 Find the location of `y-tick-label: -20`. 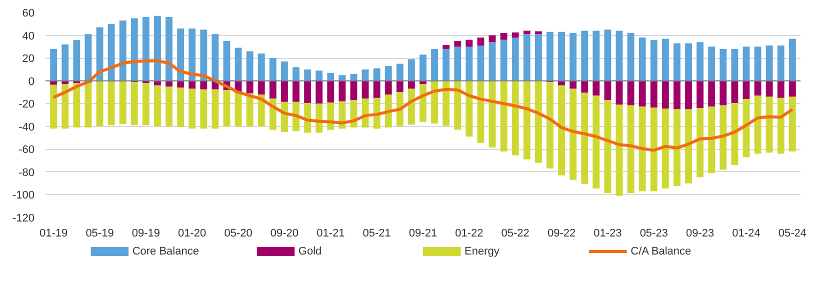

y-tick-label: -20 is located at coordinates (26, 104).